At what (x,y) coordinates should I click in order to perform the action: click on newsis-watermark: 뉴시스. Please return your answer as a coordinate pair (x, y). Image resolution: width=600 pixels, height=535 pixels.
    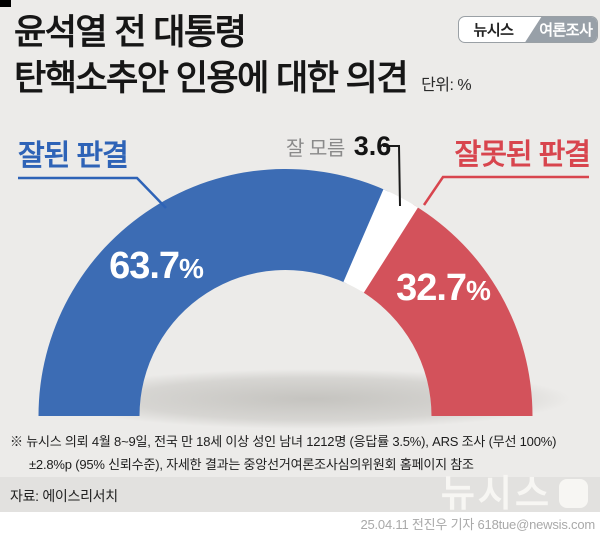
    Looking at the image, I should click on (514, 493).